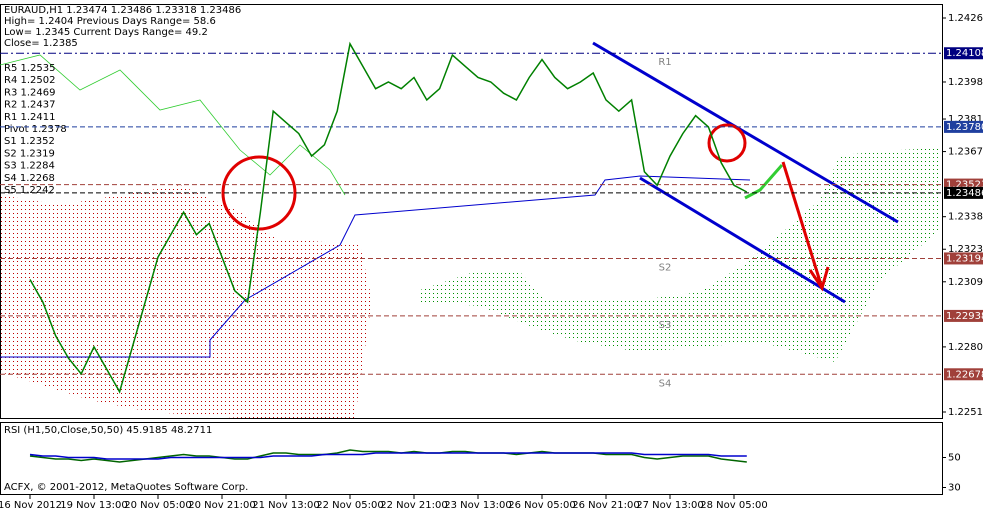  I want to click on x-tick-label: 26 Nov 05:00, so click(541, 505).